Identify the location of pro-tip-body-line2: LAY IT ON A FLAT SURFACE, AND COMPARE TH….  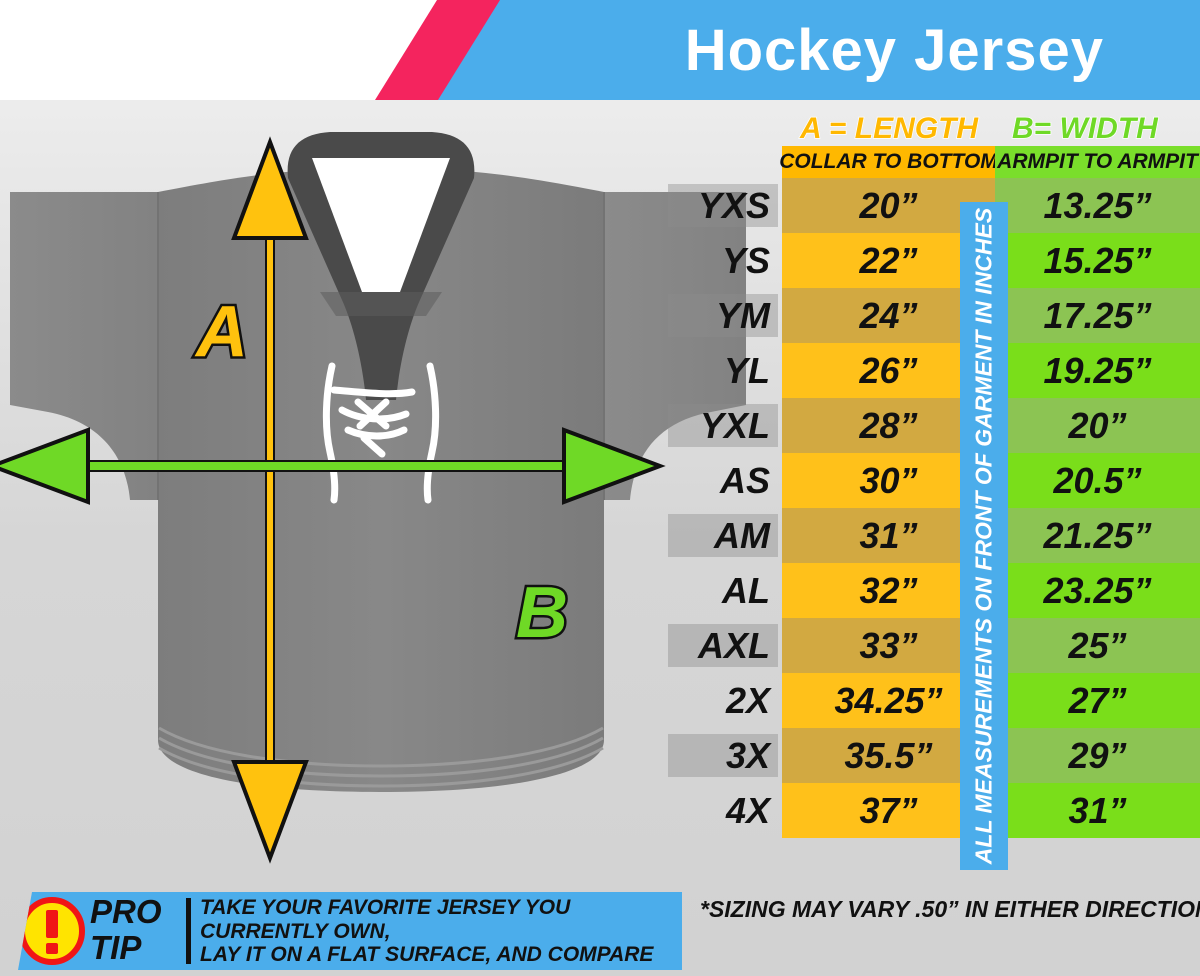
(427, 956).